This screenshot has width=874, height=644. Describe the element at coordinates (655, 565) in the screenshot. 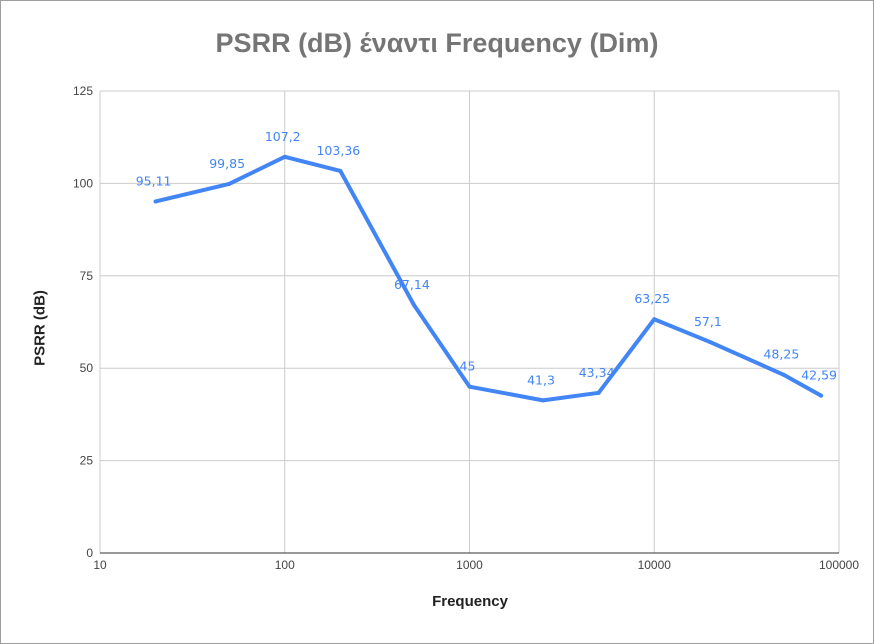

I see `x-tick-label: 10000` at that location.